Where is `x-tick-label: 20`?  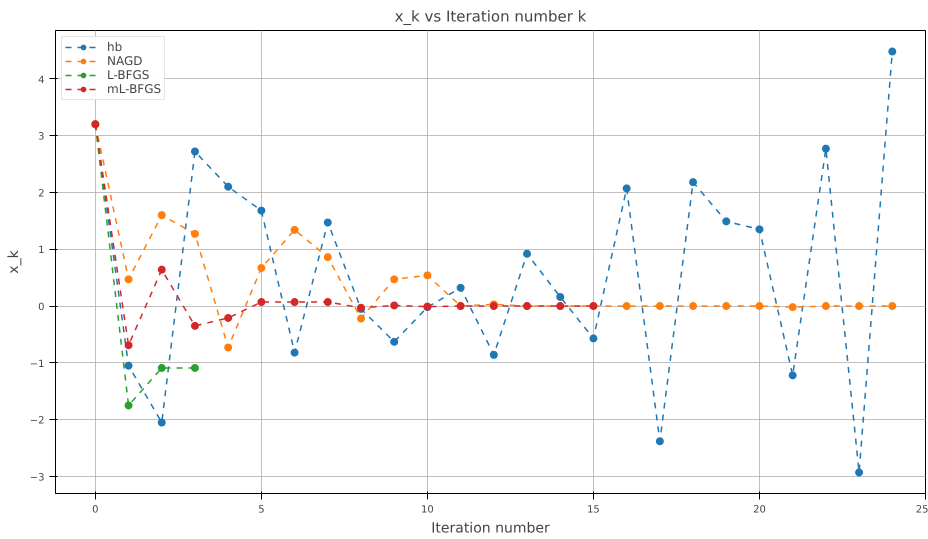
x-tick-label: 20 is located at coordinates (759, 510).